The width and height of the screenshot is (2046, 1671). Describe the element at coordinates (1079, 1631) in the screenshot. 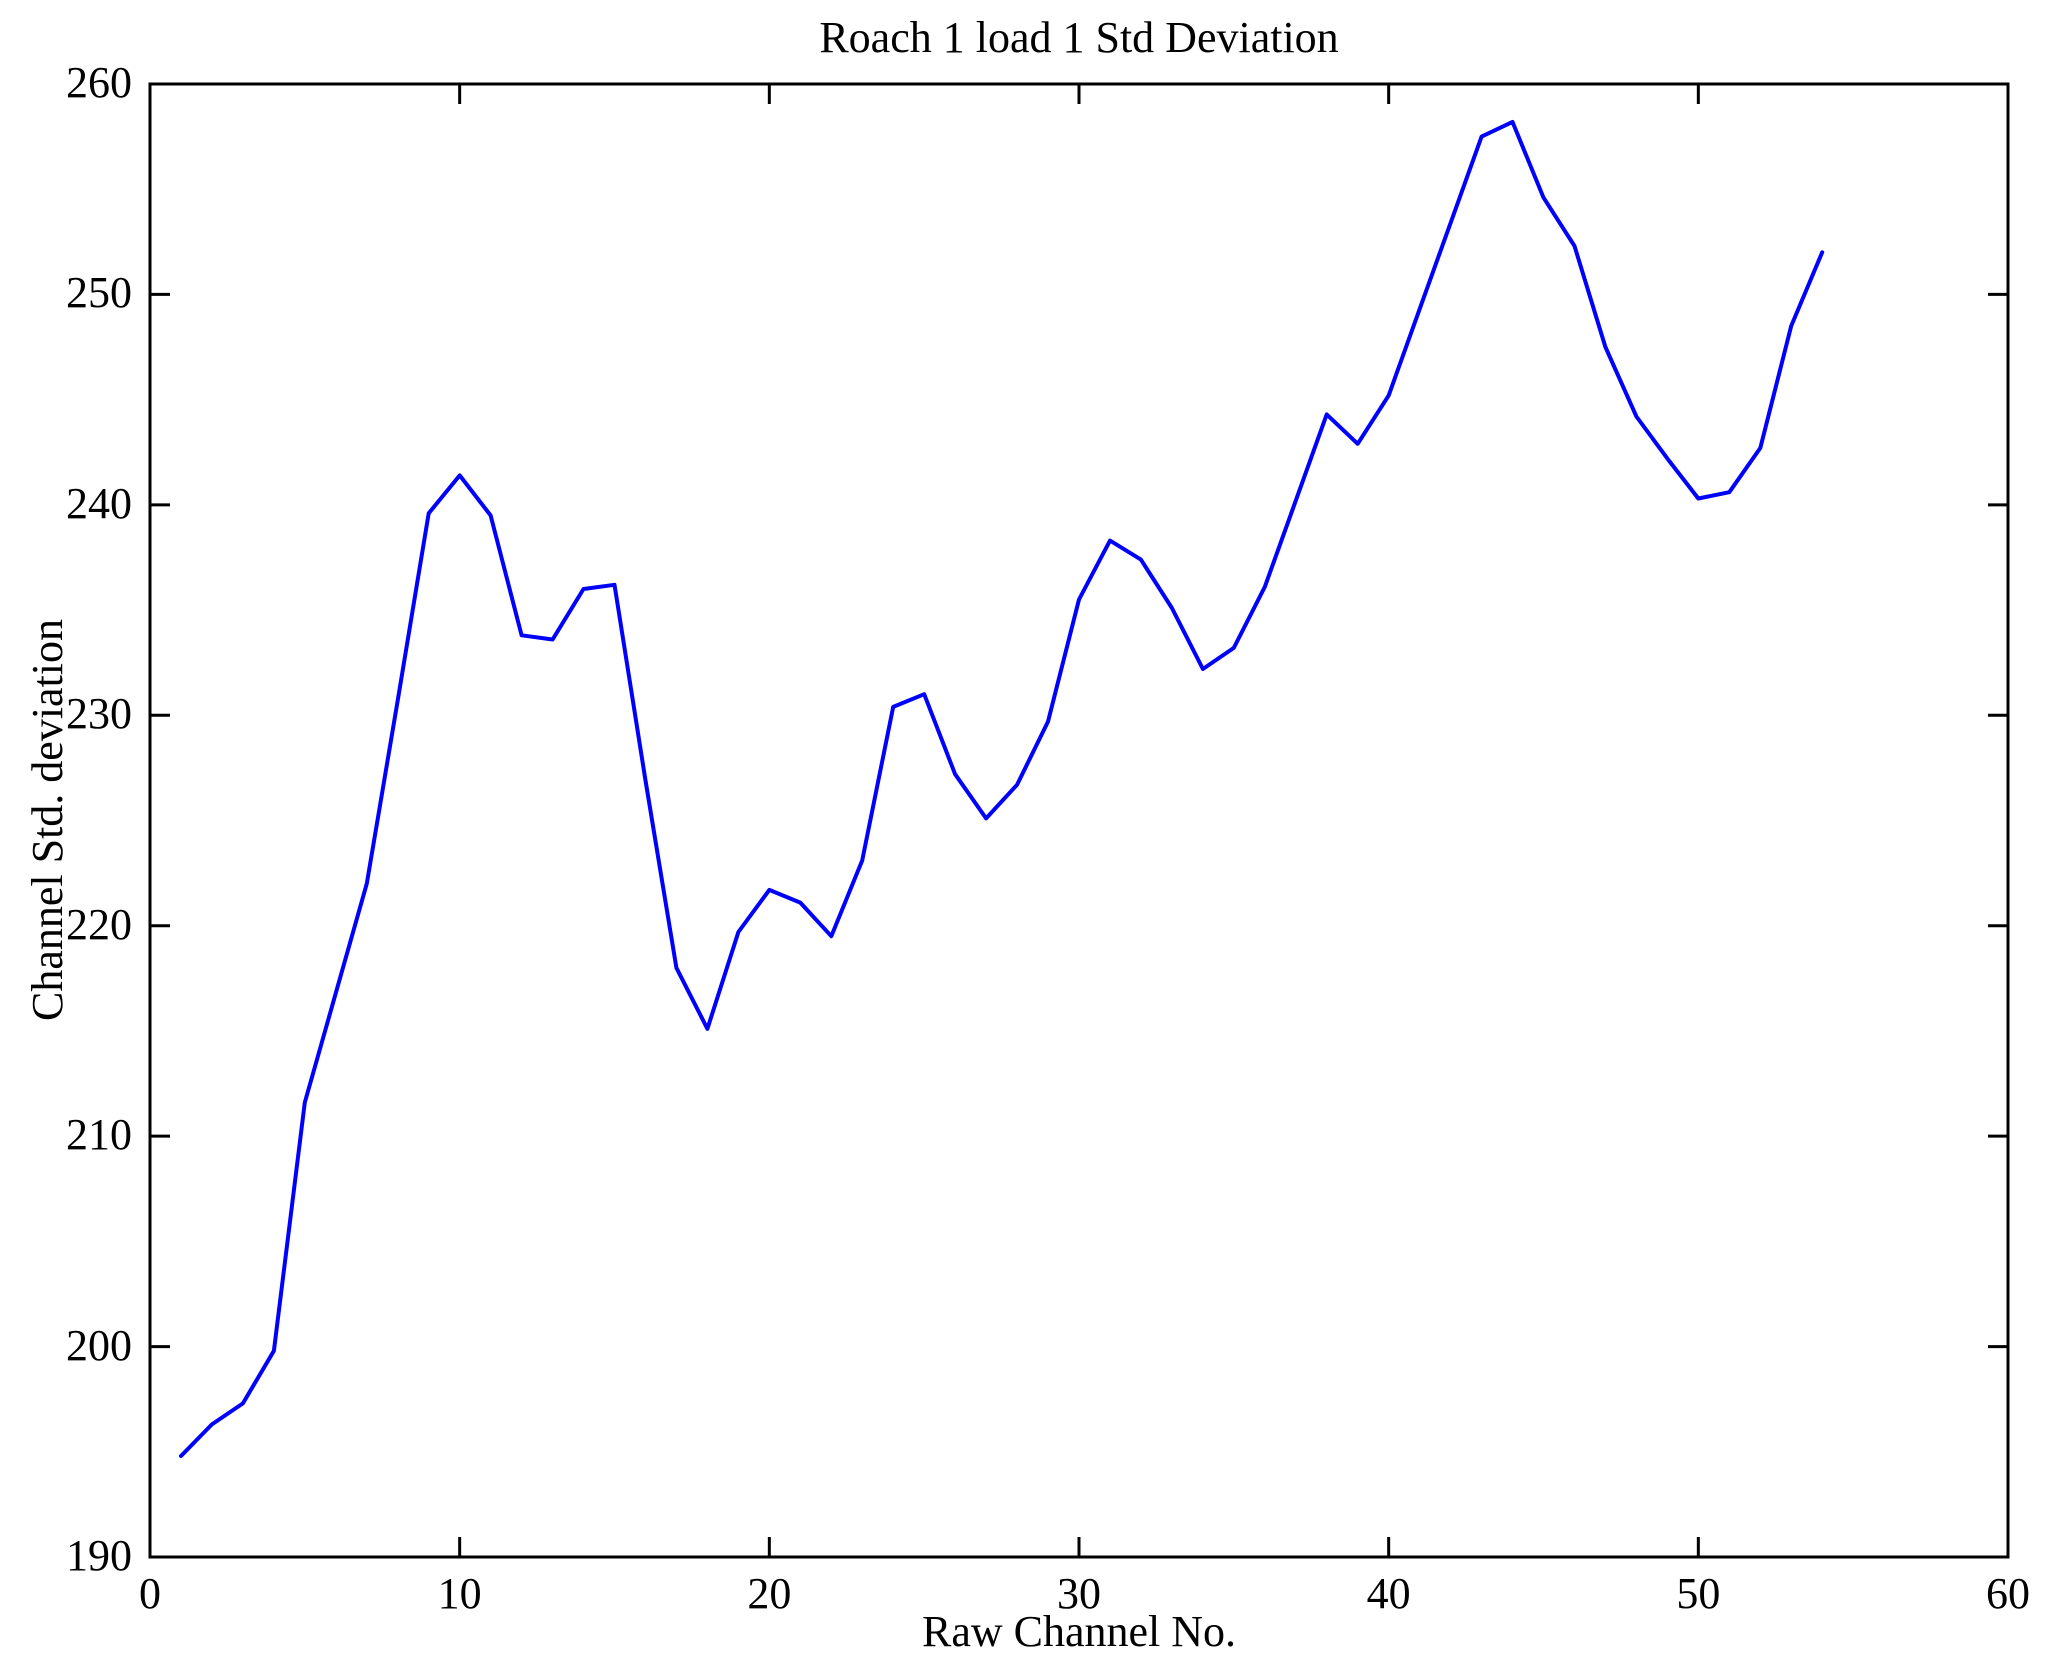

I see `x-axis-label: Raw Channel No.` at that location.